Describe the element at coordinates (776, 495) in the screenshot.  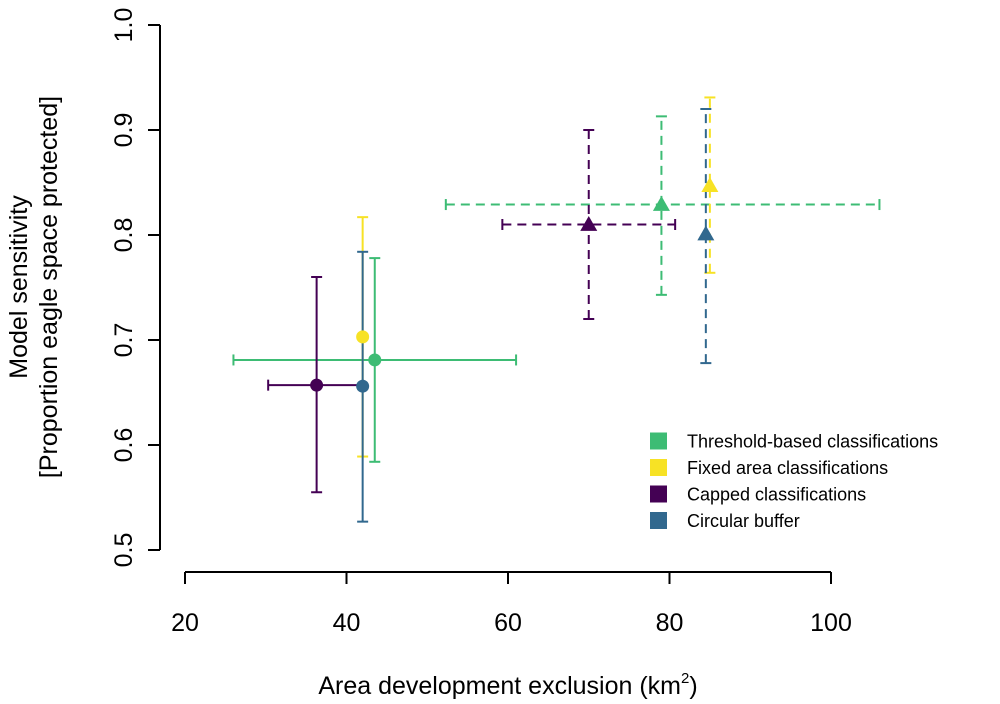
I see `legend-label: Capped classifications` at that location.